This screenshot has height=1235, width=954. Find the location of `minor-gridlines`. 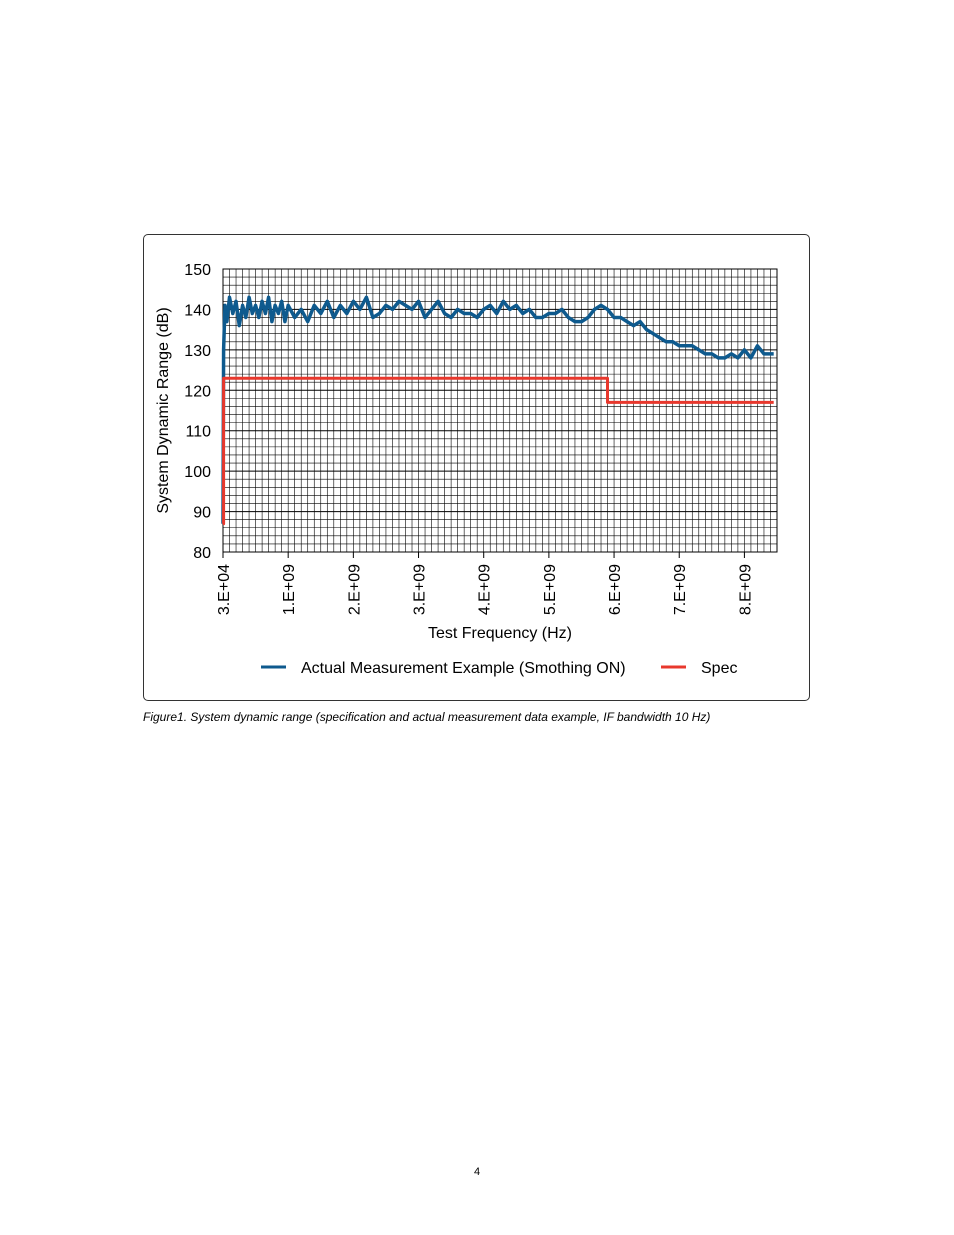

minor-gridlines is located at coordinates (500, 410).